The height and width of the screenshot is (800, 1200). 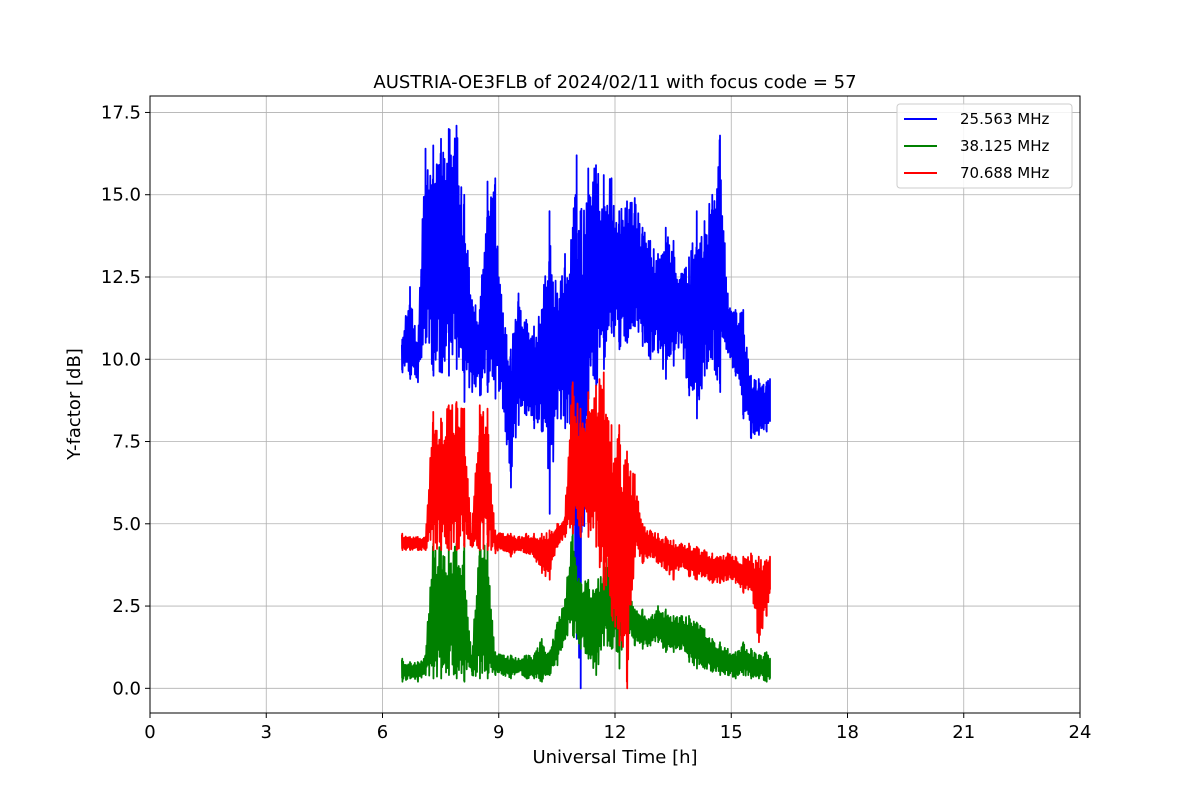 I want to click on x-axis-label: Universal Time [h], so click(x=614, y=757).